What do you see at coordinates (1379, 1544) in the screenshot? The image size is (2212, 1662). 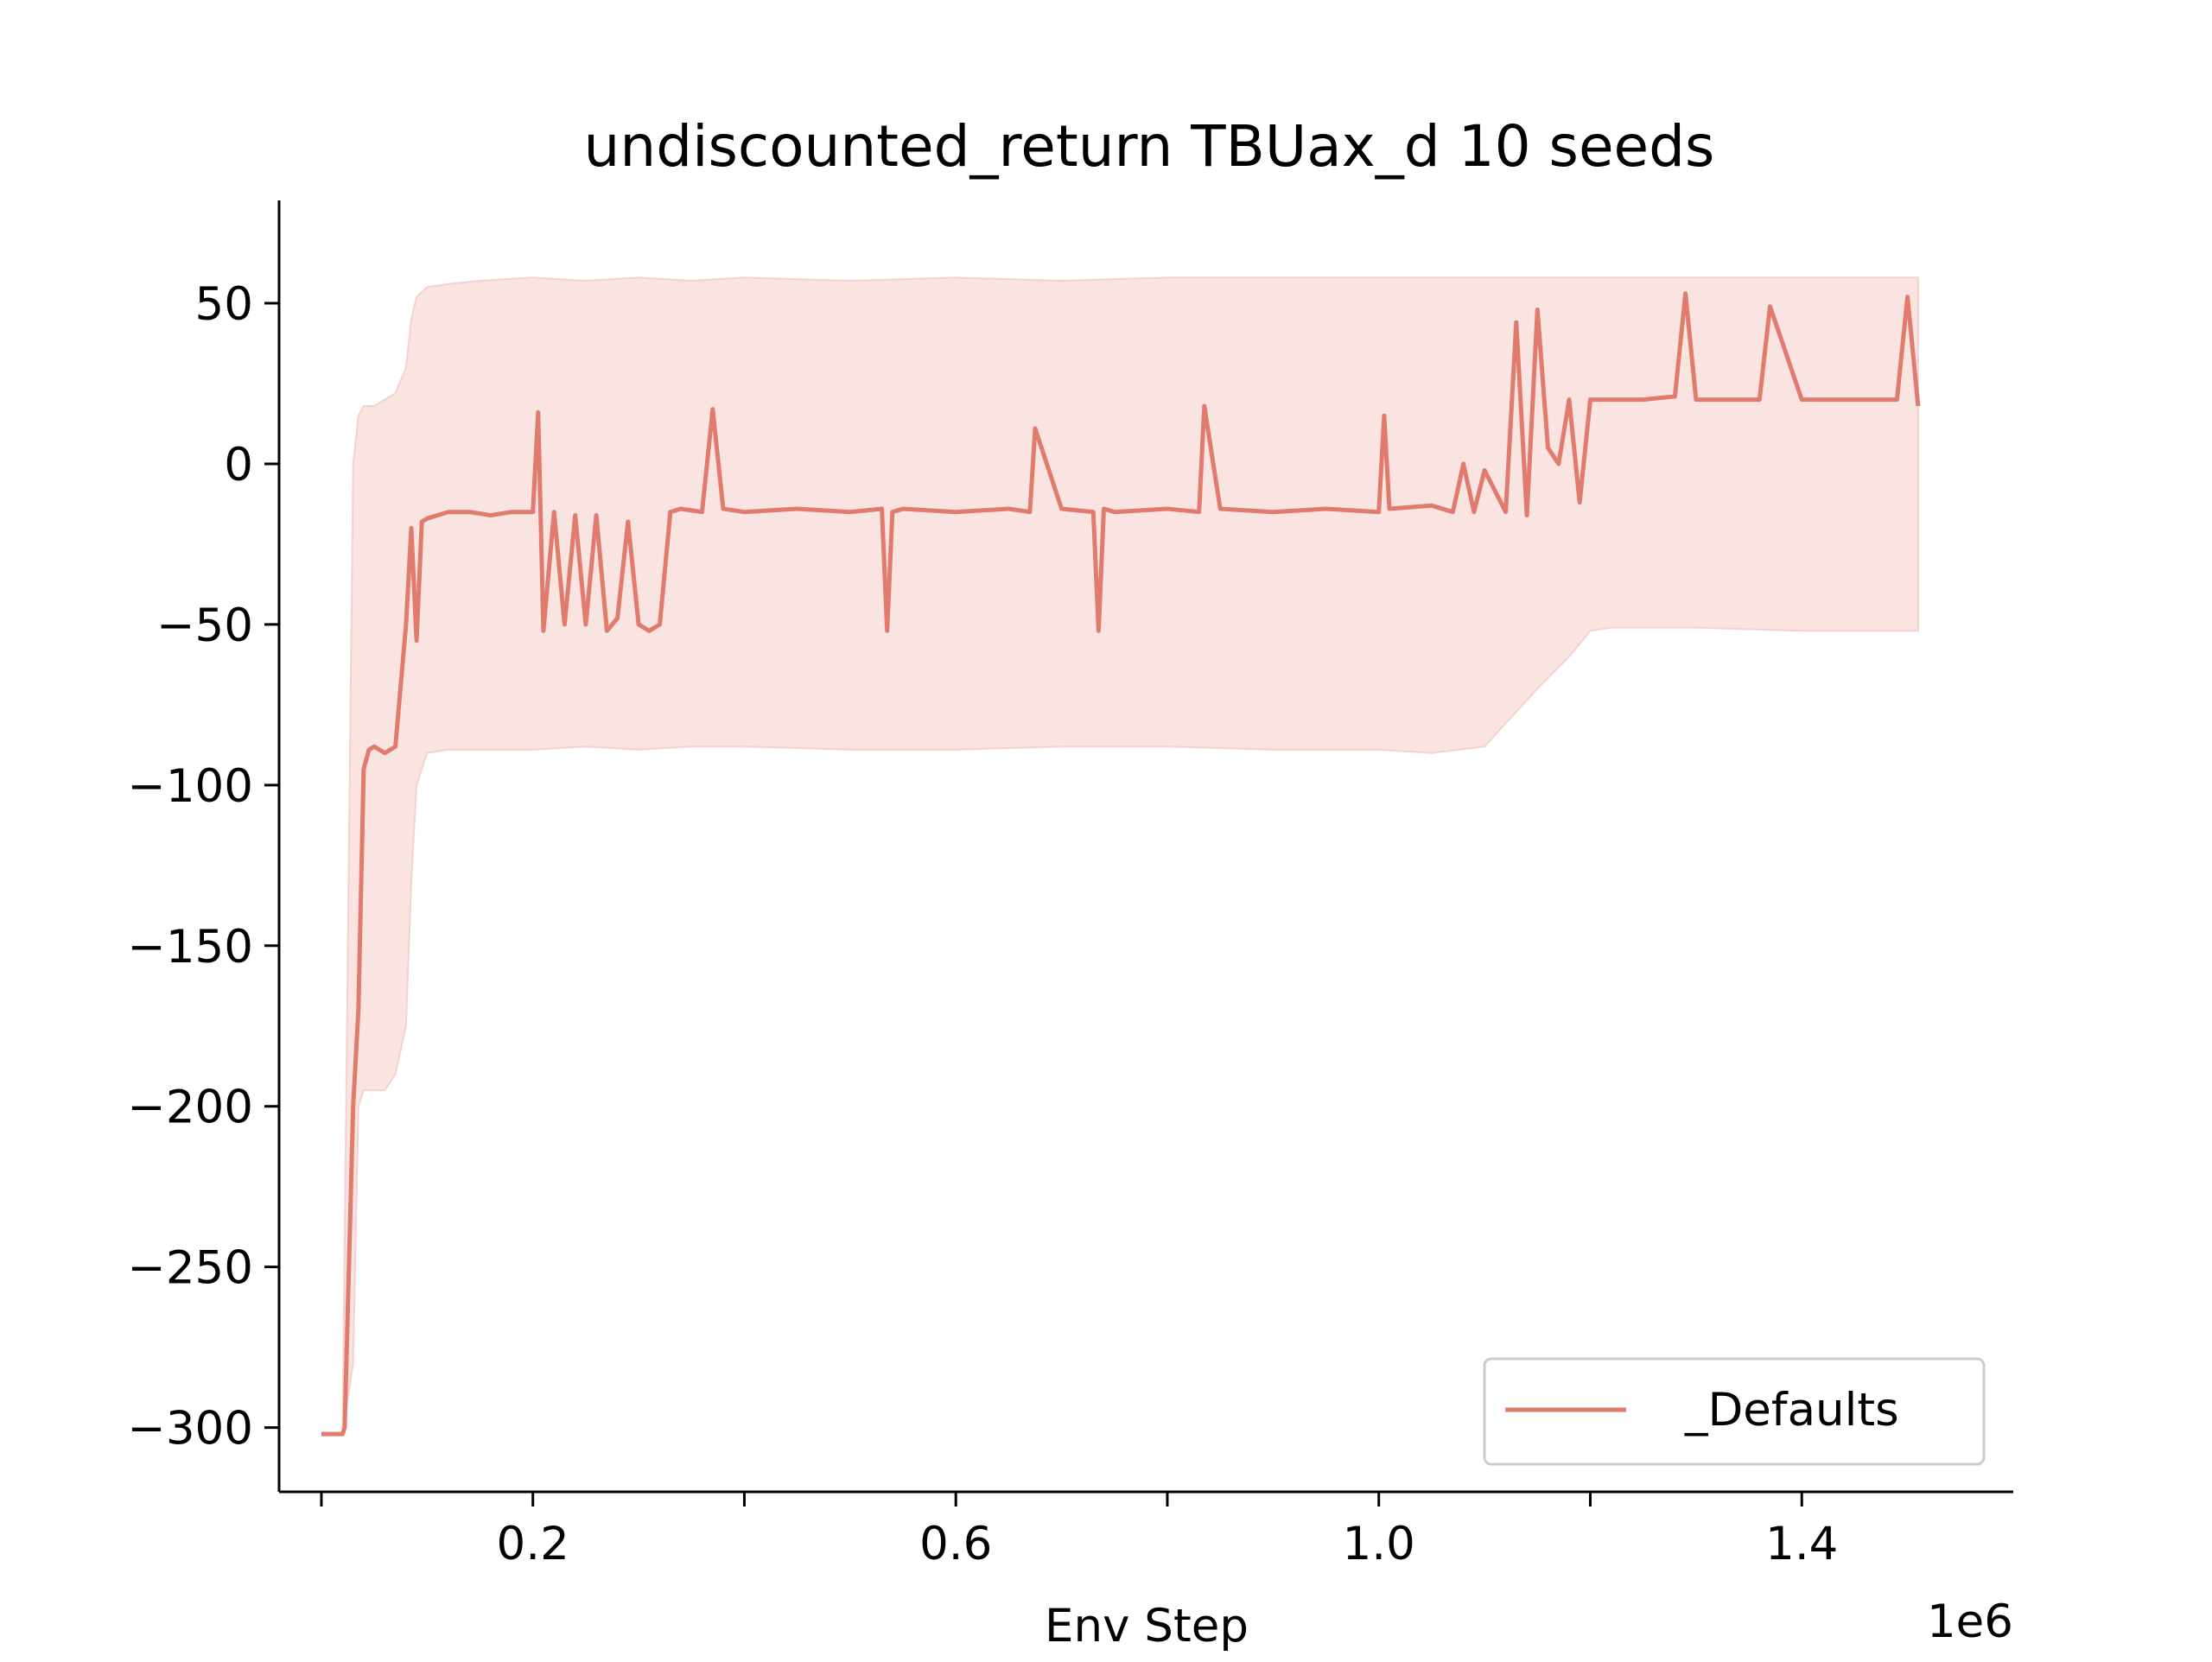 I see `x-tick-label: 1.0` at bounding box center [1379, 1544].